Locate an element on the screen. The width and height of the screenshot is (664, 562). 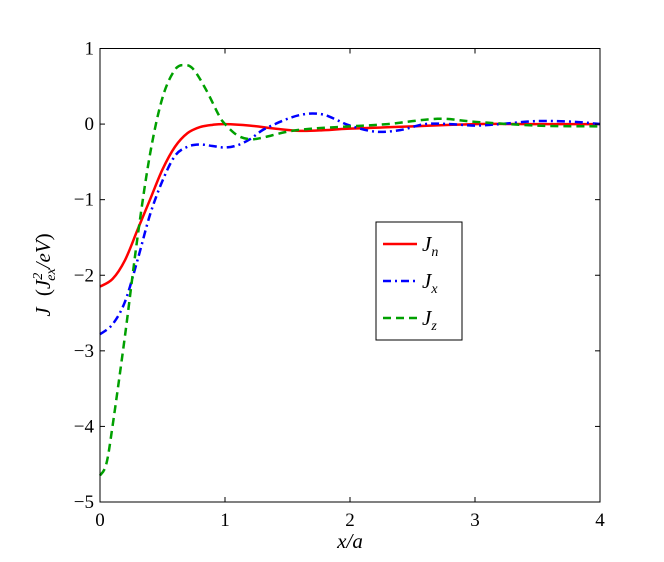
y-axis-label: J (J2ex/eV) is located at coordinates (45, 274).